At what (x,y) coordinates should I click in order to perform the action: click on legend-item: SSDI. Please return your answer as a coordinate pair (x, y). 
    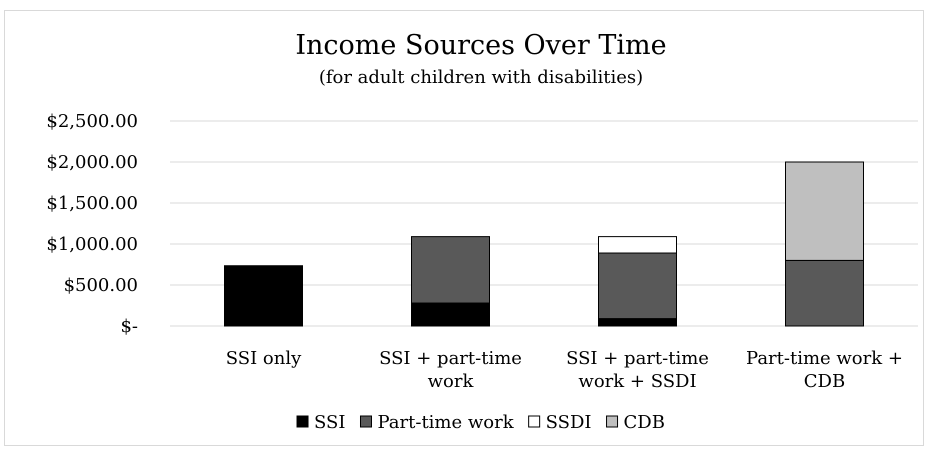
    Looking at the image, I should click on (560, 422).